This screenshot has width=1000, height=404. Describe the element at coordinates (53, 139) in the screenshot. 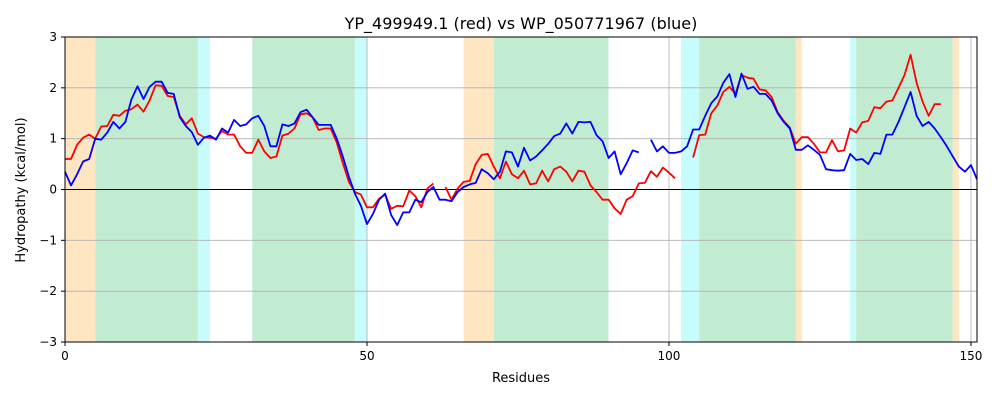

I see `y-tick-label-1: 1` at that location.